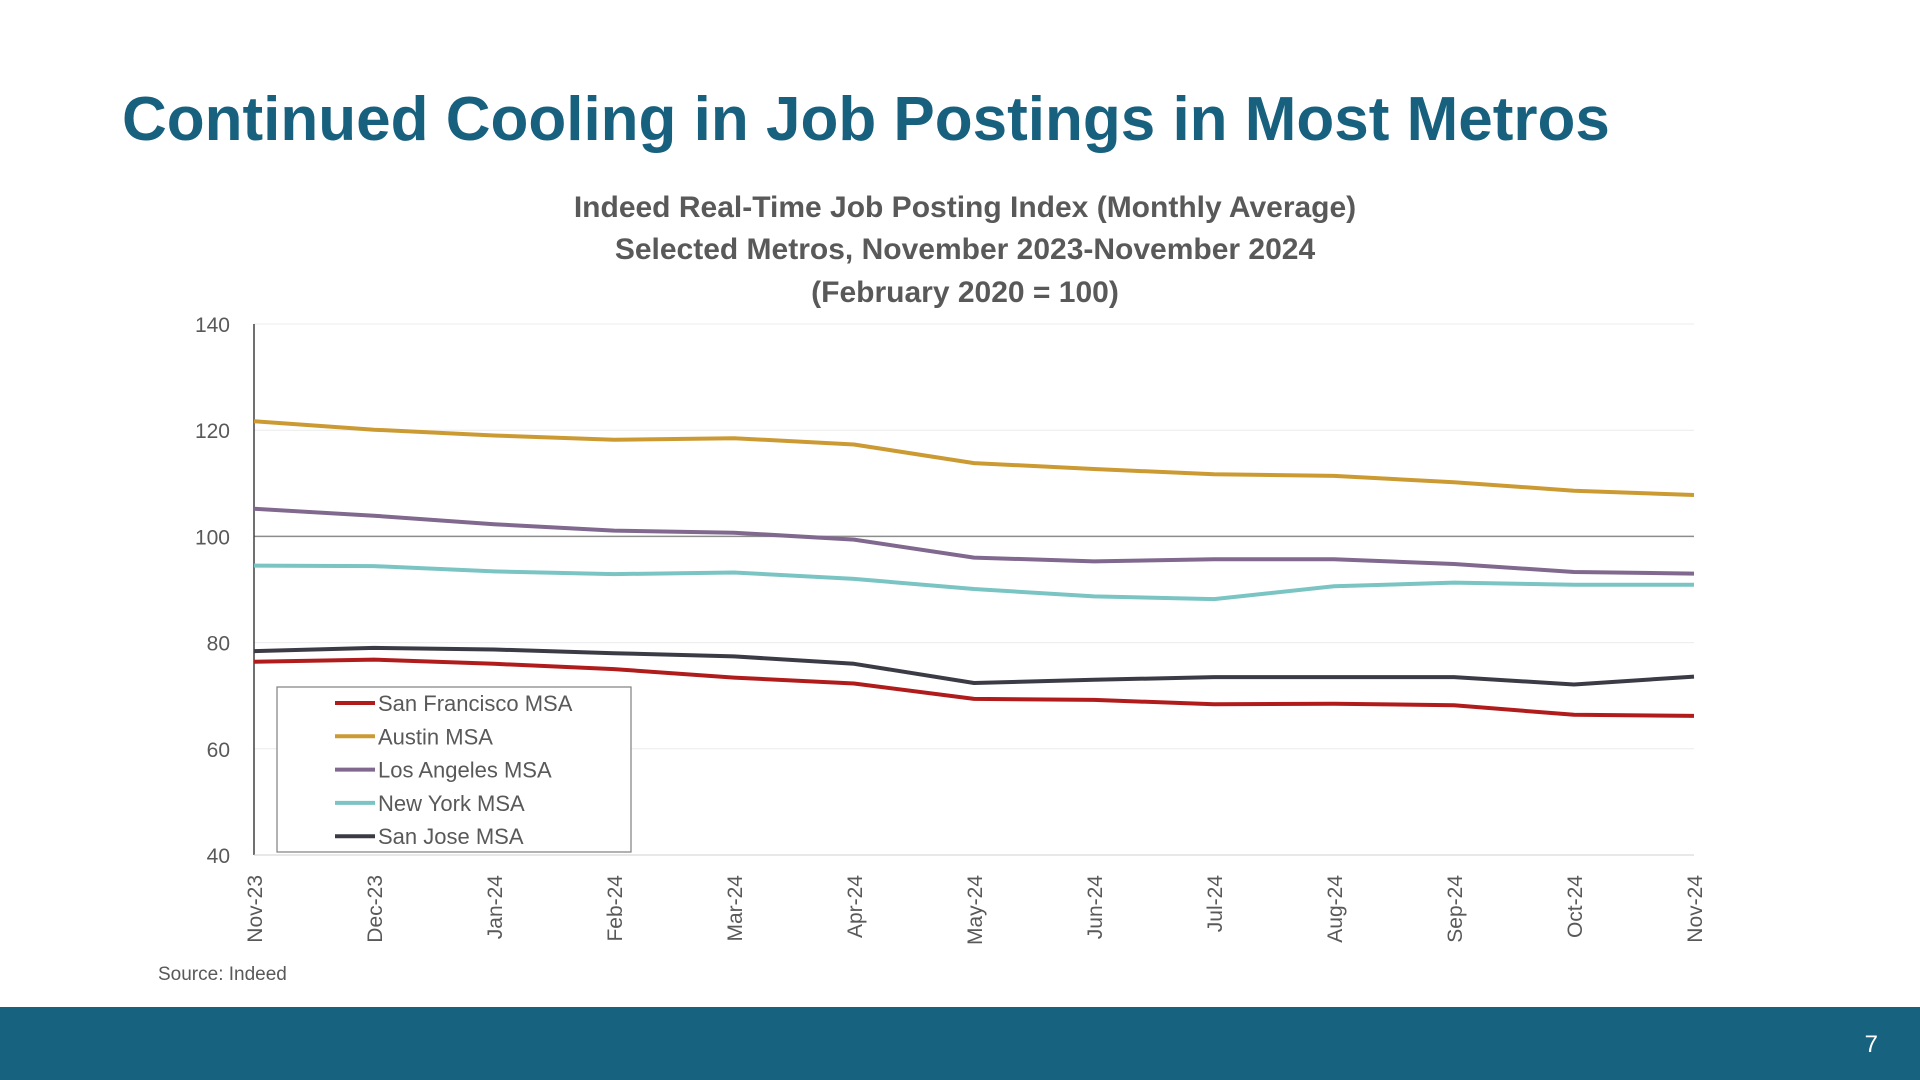 The image size is (1920, 1080). I want to click on legend-label: Los Angeles MSA, so click(465, 770).